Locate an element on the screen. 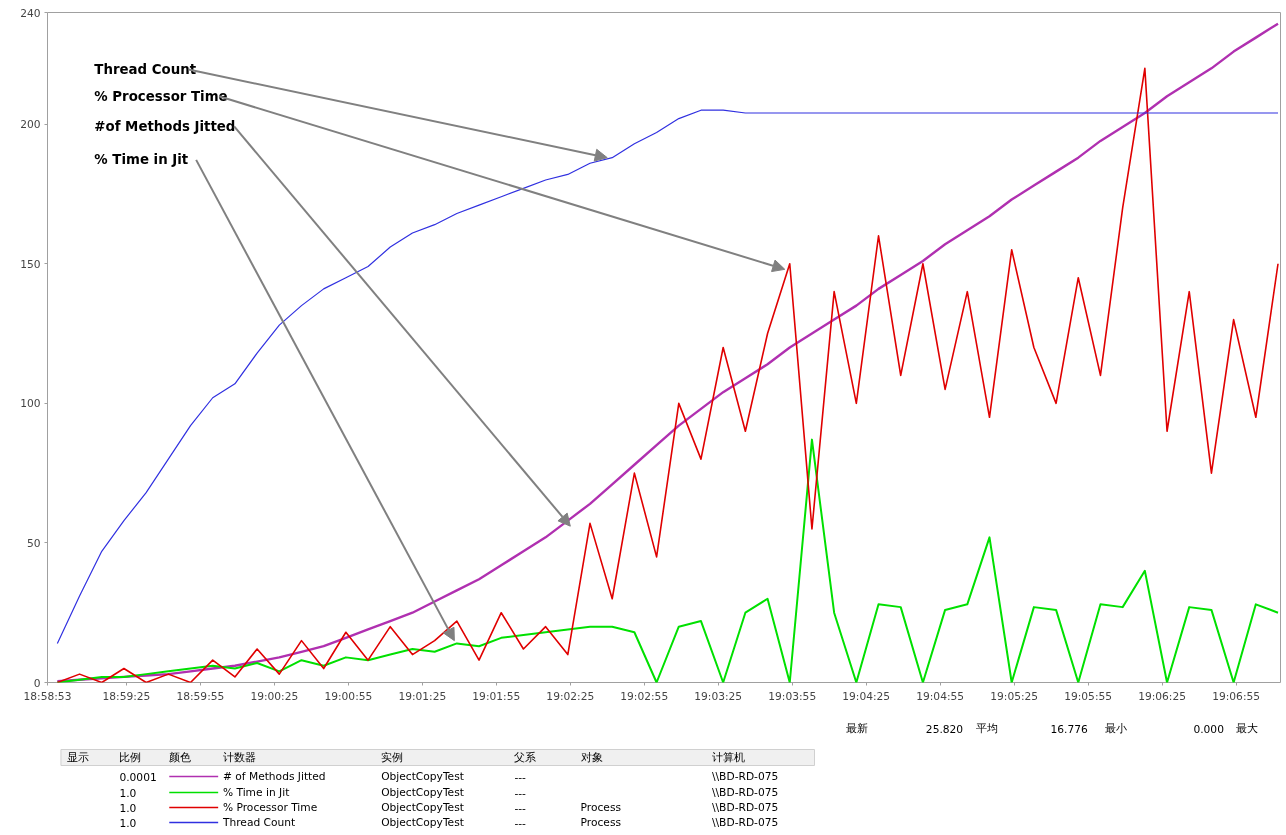 This screenshot has width=1286, height=835. text: 0.000 is located at coordinates (1209, 729).